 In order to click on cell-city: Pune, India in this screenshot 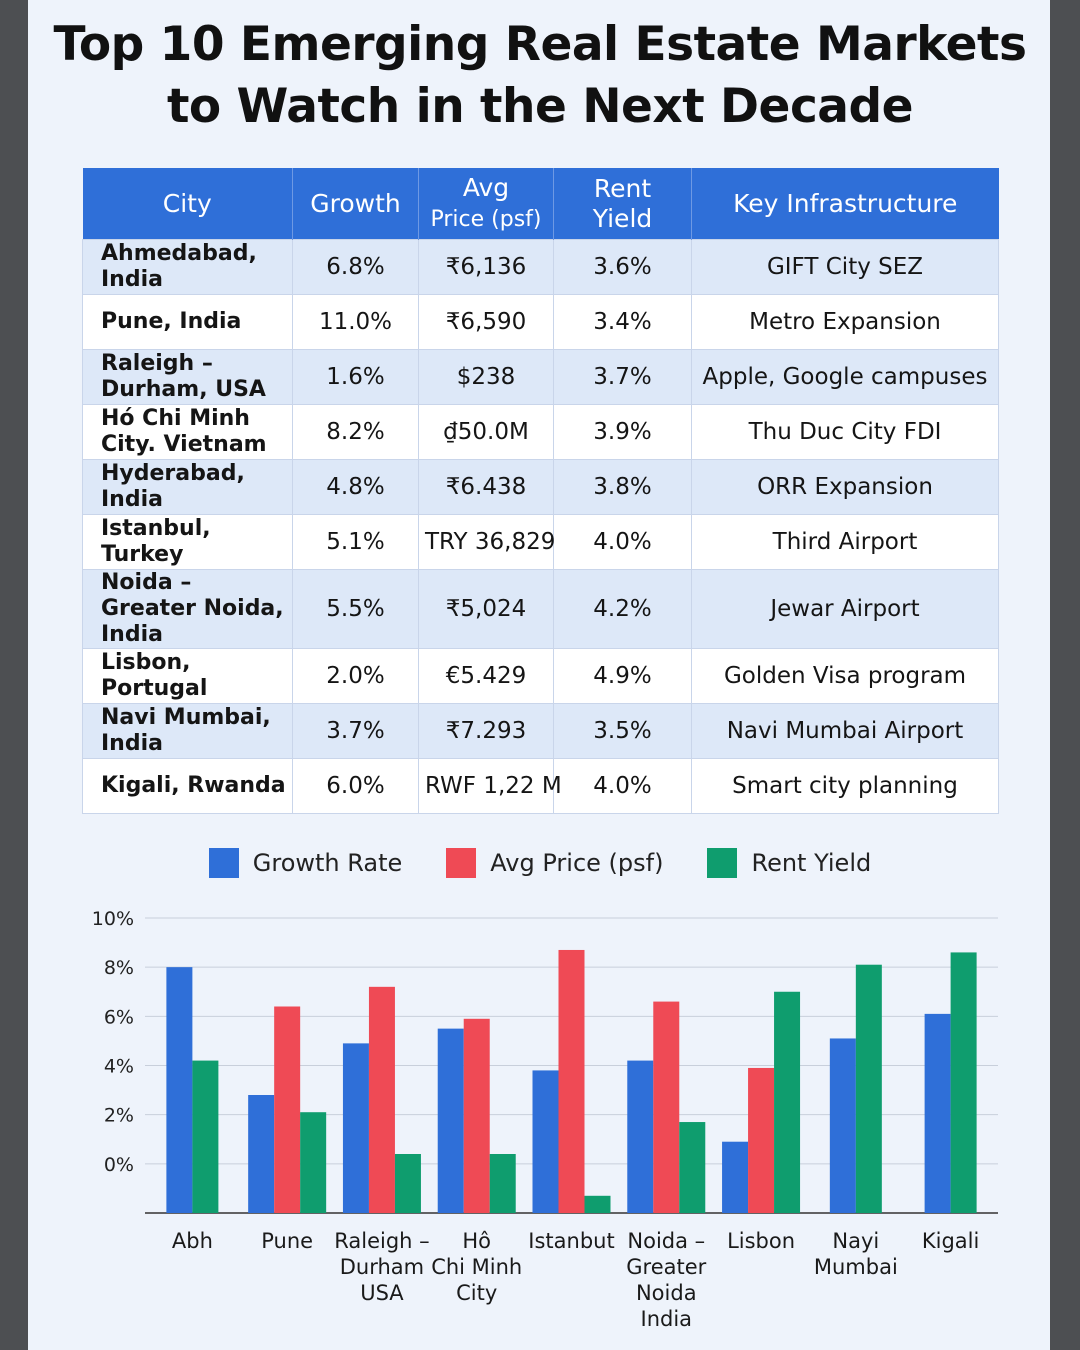, I will do `click(187, 322)`.